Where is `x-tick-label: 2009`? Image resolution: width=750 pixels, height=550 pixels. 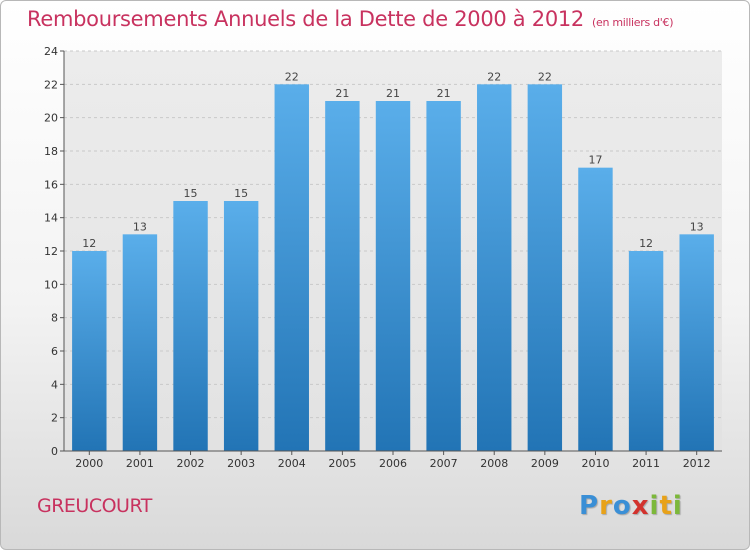 x-tick-label: 2009 is located at coordinates (545, 463).